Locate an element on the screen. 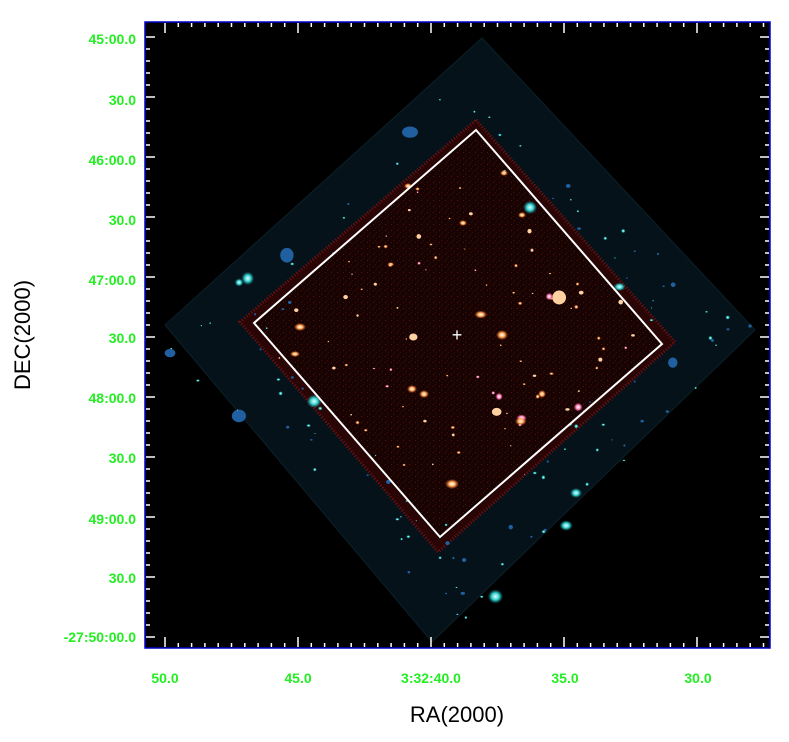 The width and height of the screenshot is (789, 742). y-tick-label: 30.0 is located at coordinates (122, 578).